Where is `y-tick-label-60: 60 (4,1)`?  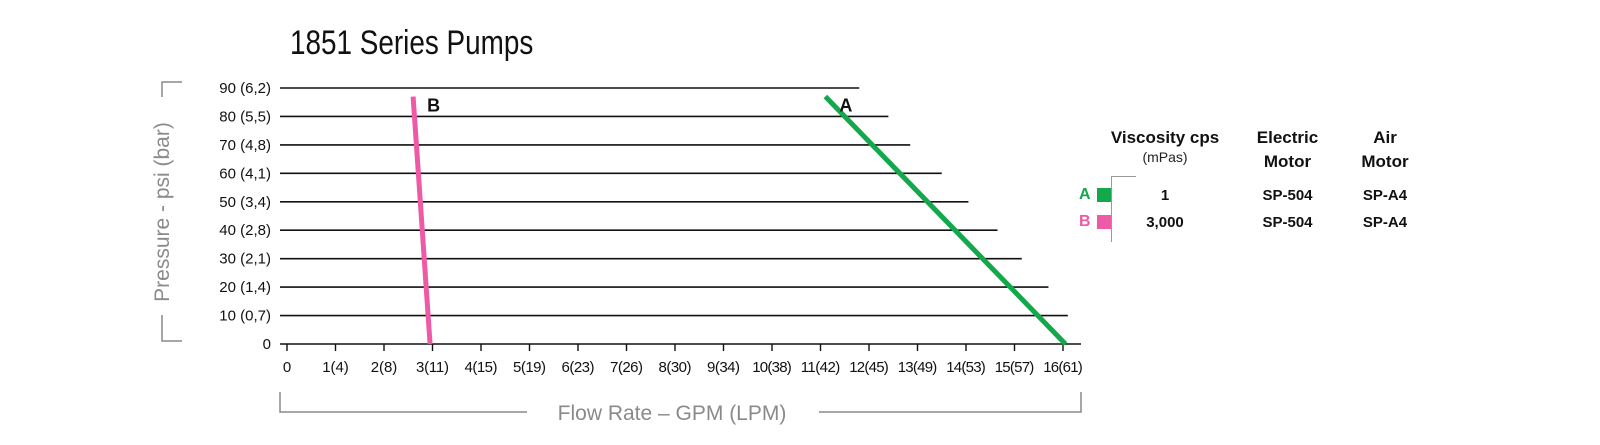
y-tick-label-60: 60 (4,1) is located at coordinates (245, 173).